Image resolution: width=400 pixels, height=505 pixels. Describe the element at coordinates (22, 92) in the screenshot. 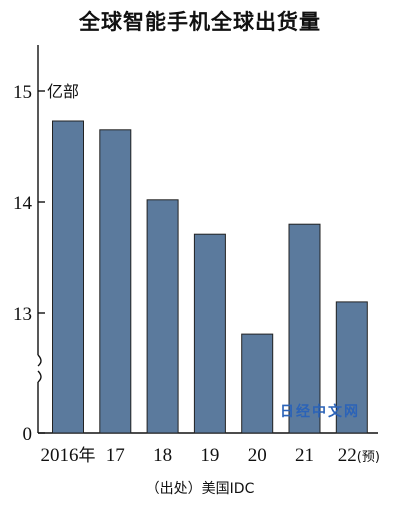

I see `y-tick-label: 15` at that location.